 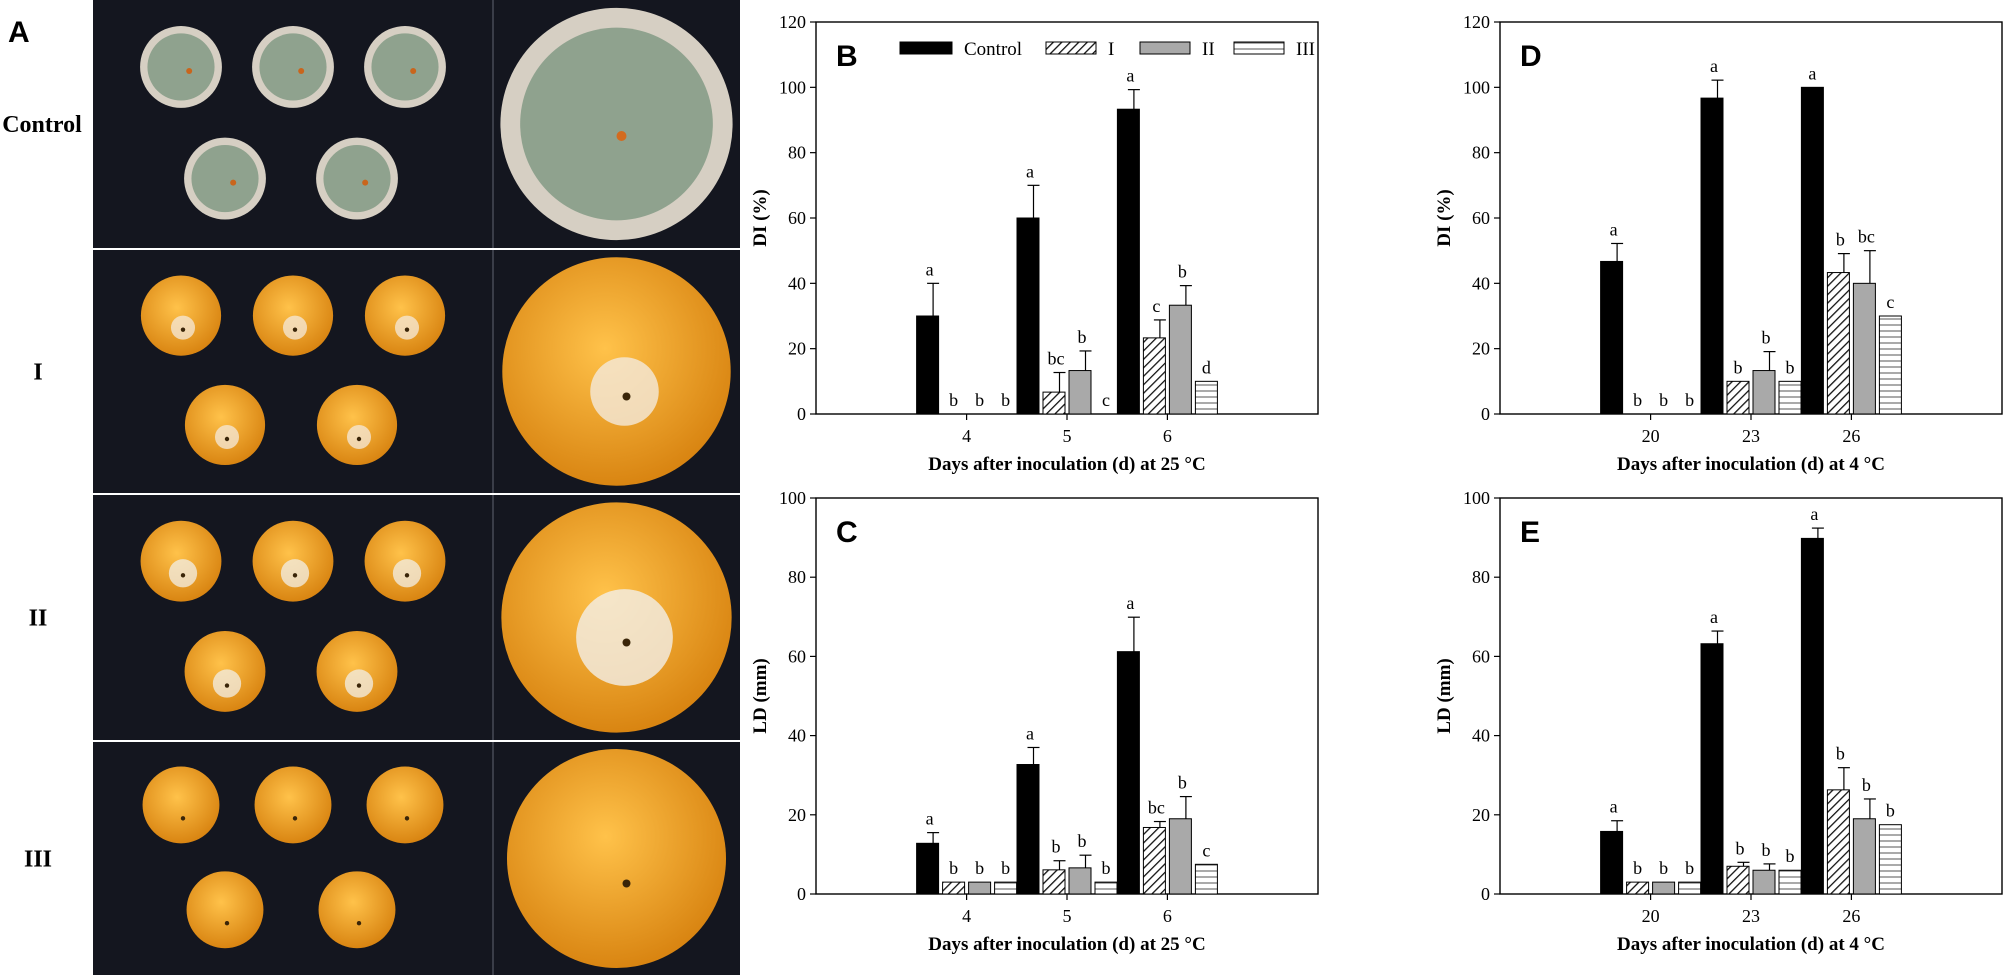 What do you see at coordinates (926, 48) in the screenshot?
I see `legend-swatch-control` at bounding box center [926, 48].